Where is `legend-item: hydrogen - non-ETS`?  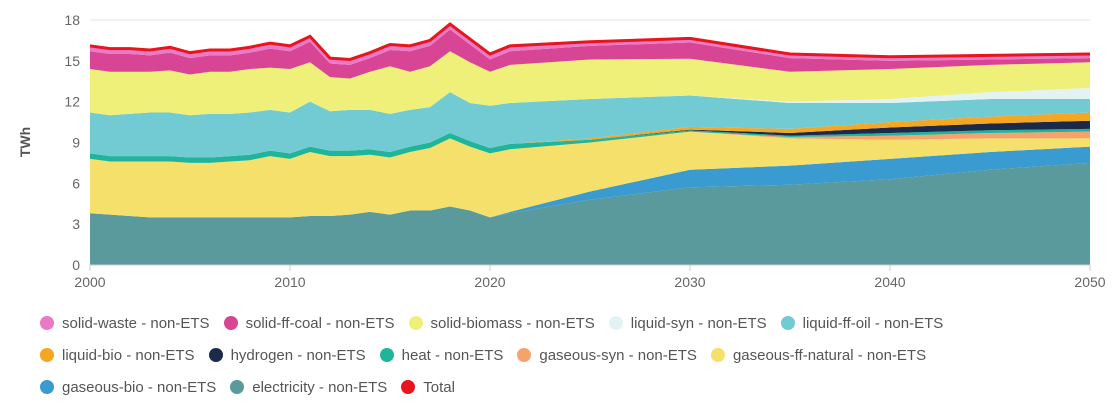 legend-item: hydrogen - non-ETS is located at coordinates (287, 355).